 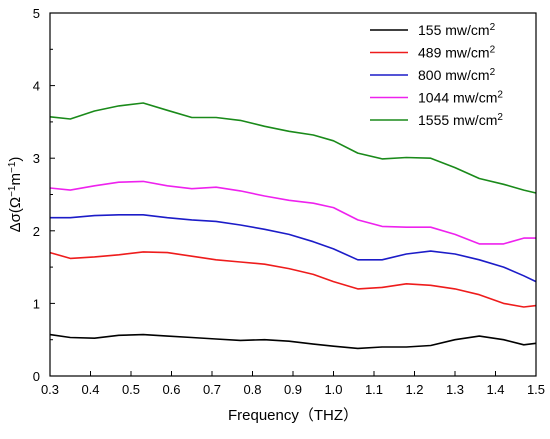 What do you see at coordinates (171, 389) in the screenshot?
I see `x-tick-label: 0.6` at bounding box center [171, 389].